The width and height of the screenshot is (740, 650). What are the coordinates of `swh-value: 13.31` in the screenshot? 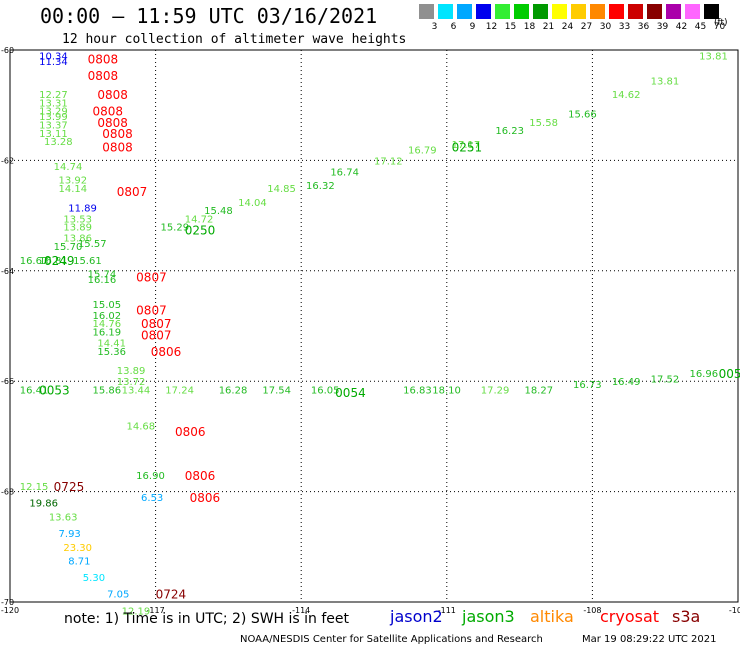 It's located at (53, 103).